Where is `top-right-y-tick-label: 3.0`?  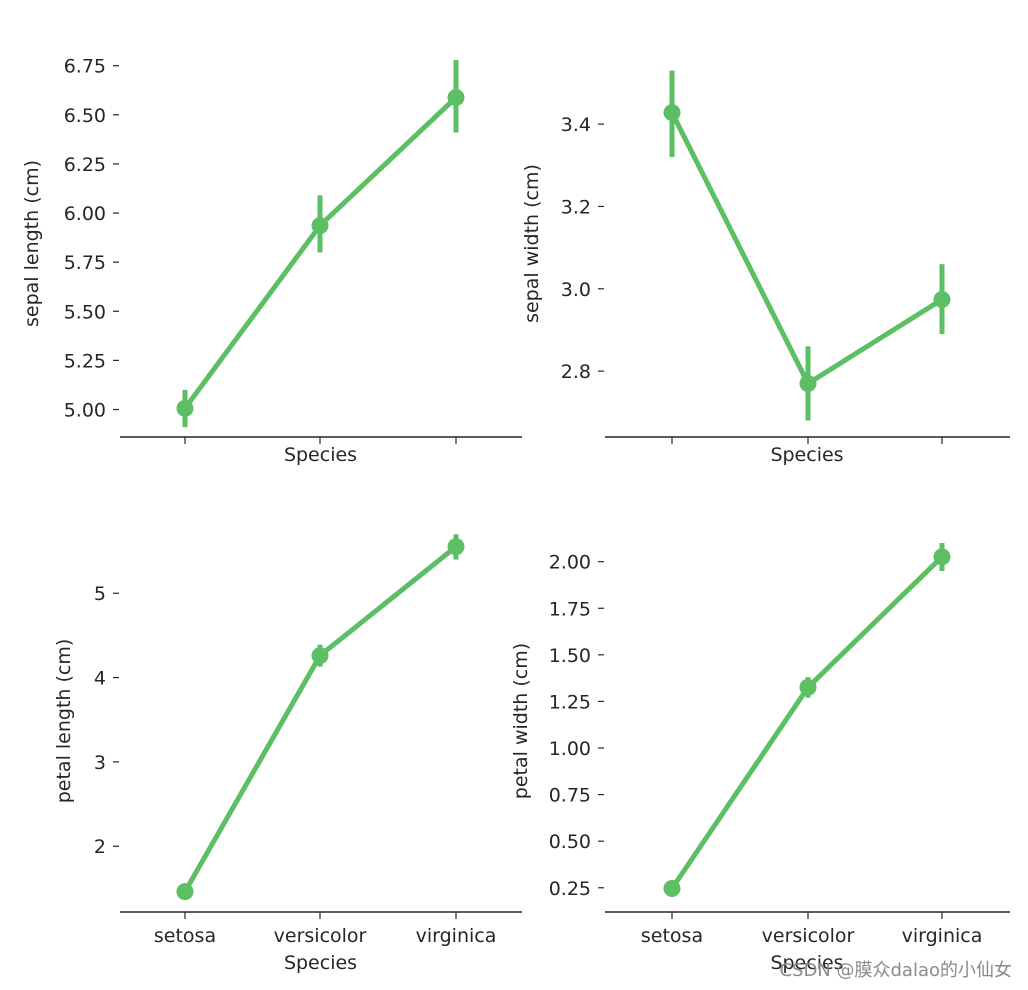
top-right-y-tick-label: 3.0 is located at coordinates (576, 290).